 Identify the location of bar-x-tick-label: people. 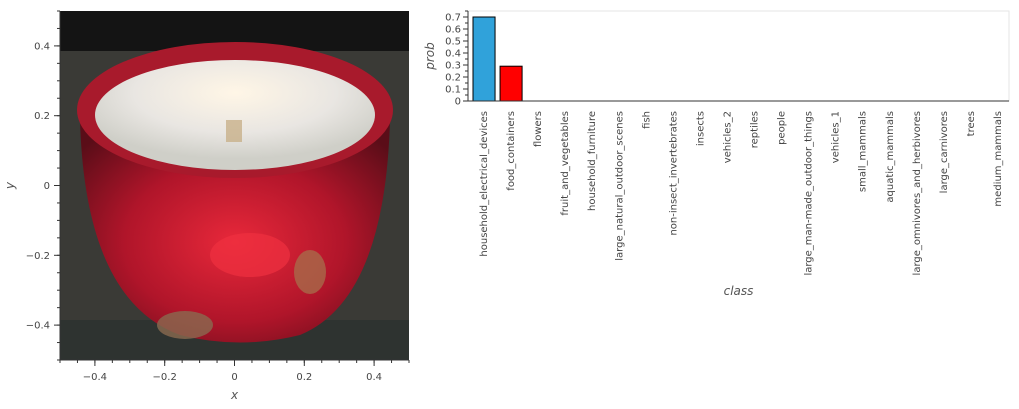
(782, 128).